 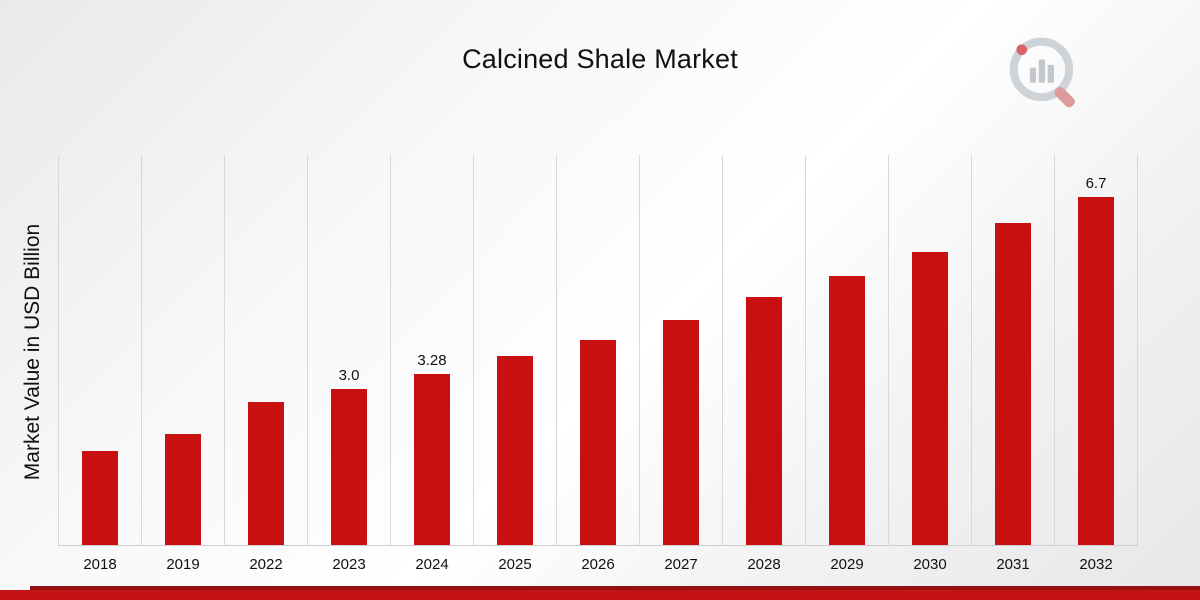 I want to click on bar-2029, so click(x=847, y=410).